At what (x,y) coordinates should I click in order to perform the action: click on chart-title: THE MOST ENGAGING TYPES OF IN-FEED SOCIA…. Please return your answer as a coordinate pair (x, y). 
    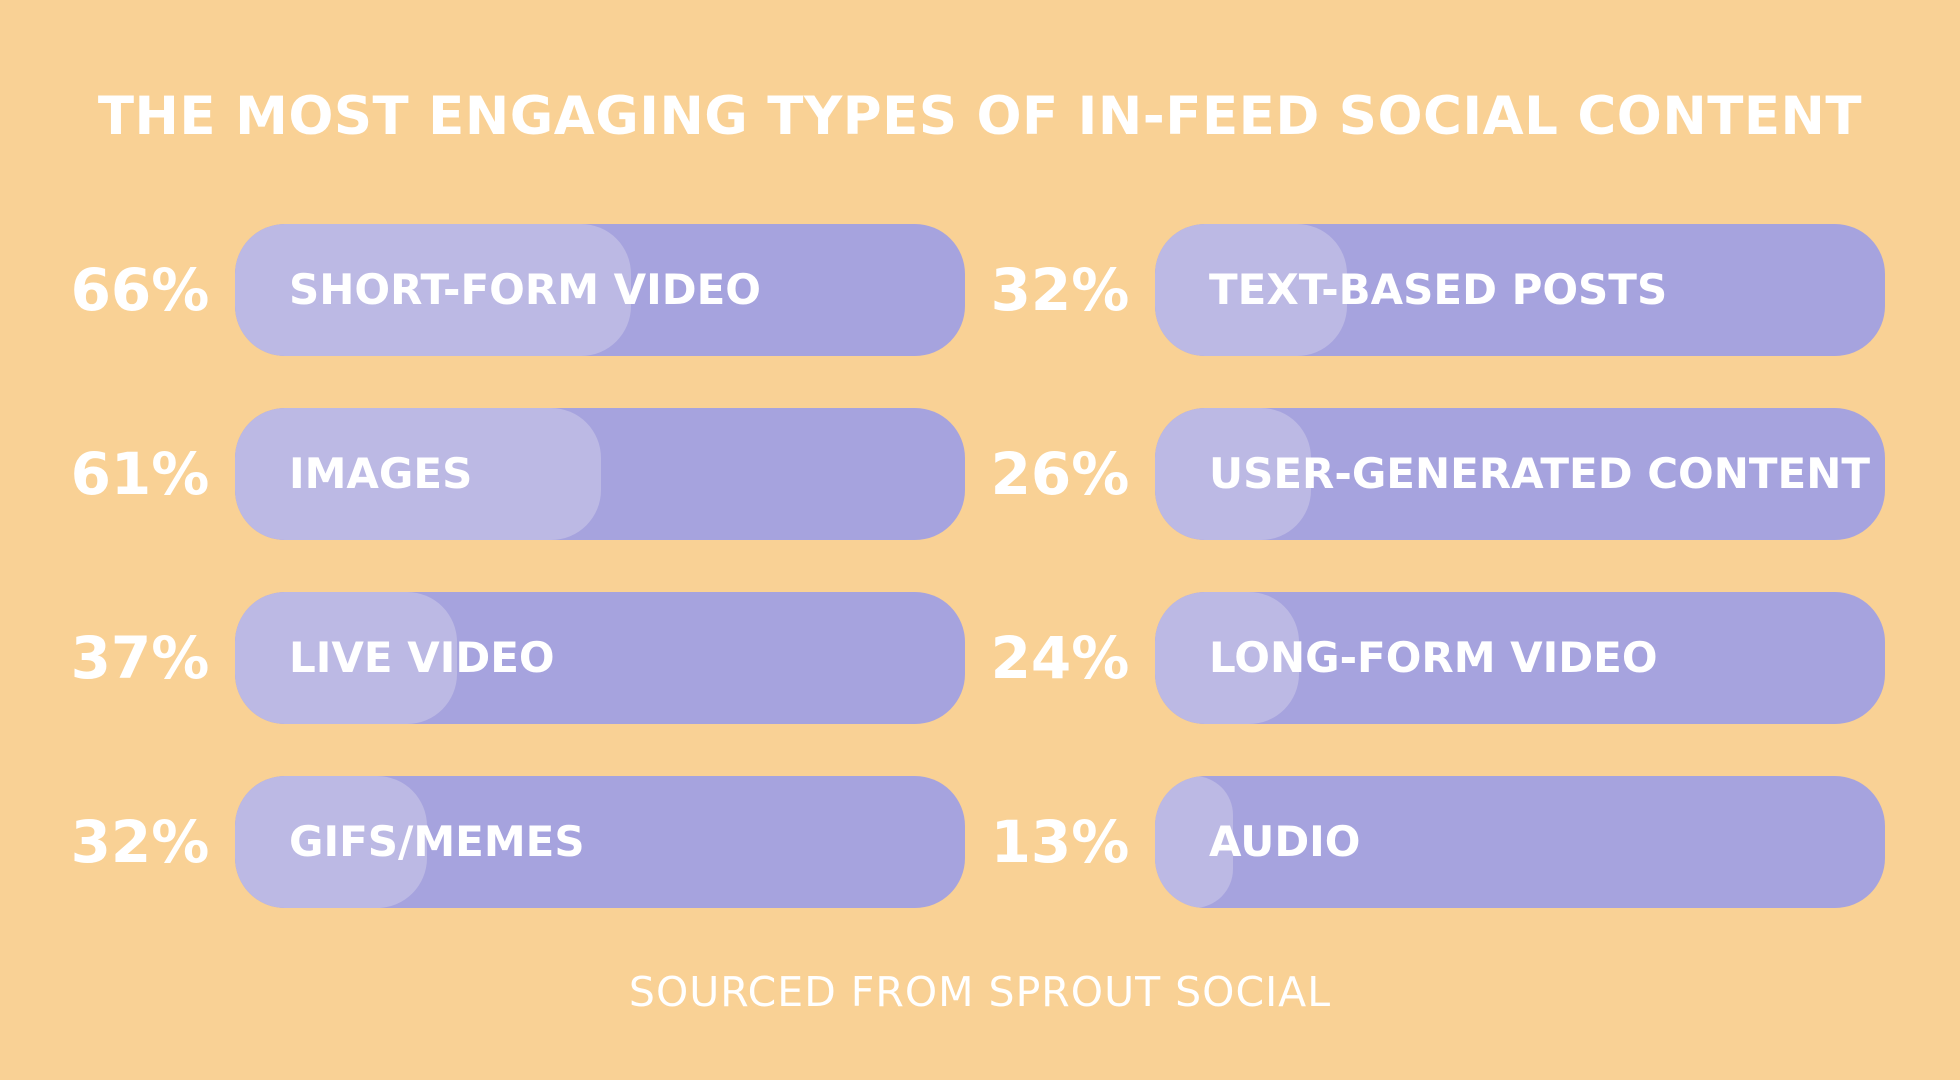
    Looking at the image, I should click on (980, 116).